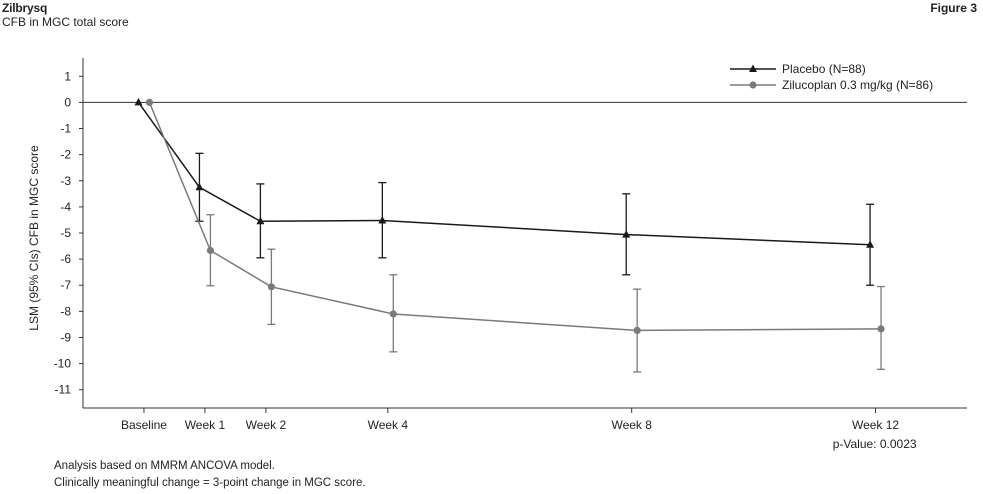 The width and height of the screenshot is (983, 494). Describe the element at coordinates (824, 69) in the screenshot. I see `legend-label: Placebo (N=88)` at that location.